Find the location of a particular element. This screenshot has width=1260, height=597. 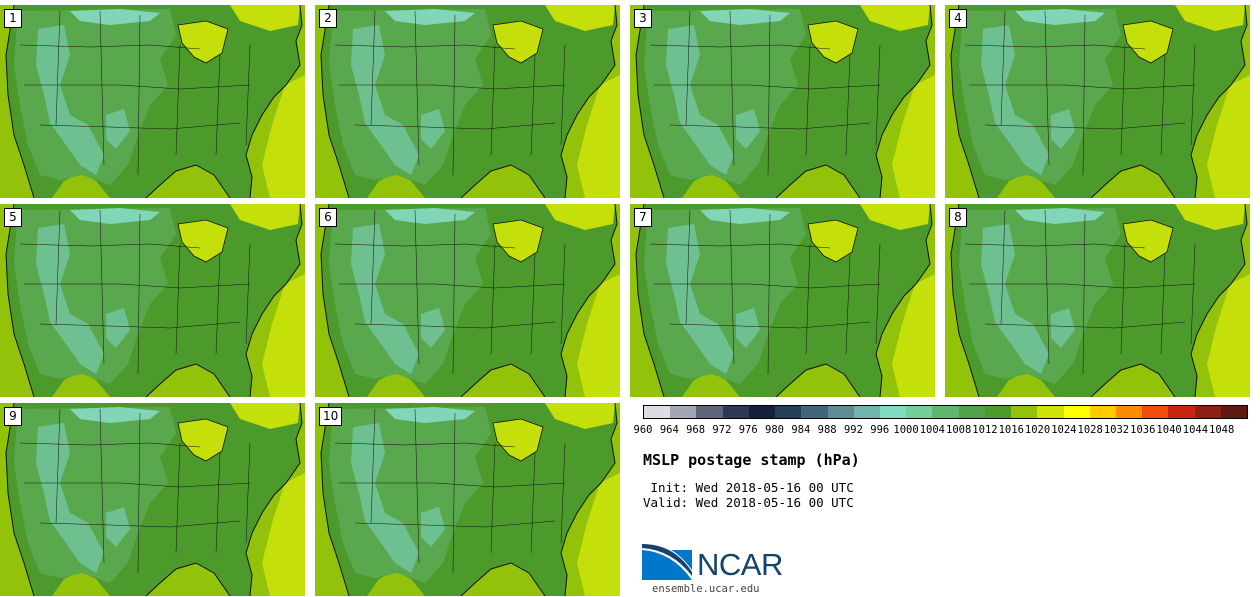

colorbar-tick-label: 1036 is located at coordinates (1143, 430).